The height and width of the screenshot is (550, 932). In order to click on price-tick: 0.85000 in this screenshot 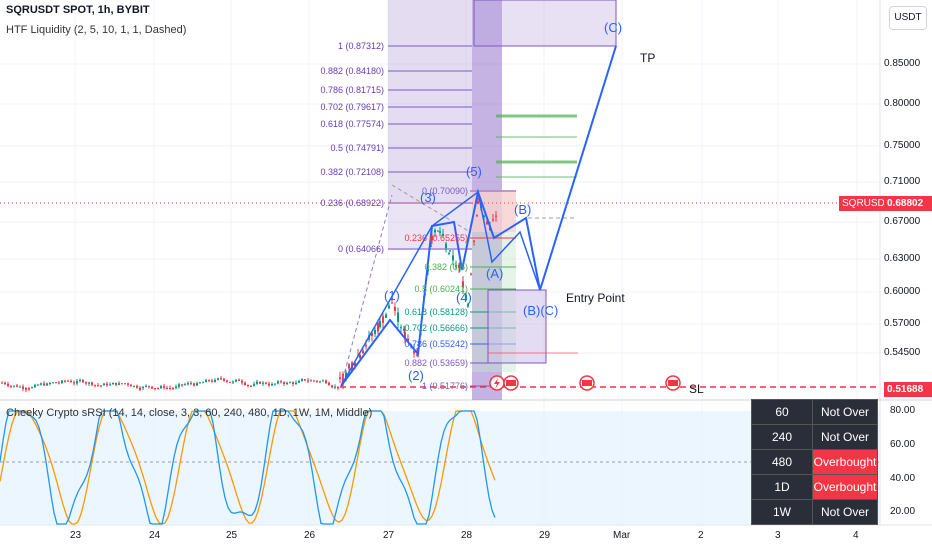, I will do `click(902, 63)`.